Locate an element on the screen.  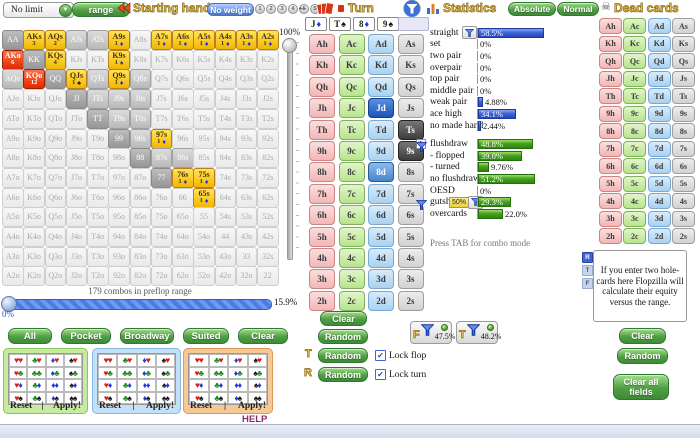
grid-cell-T9s: T9s is located at coordinates (119, 118).